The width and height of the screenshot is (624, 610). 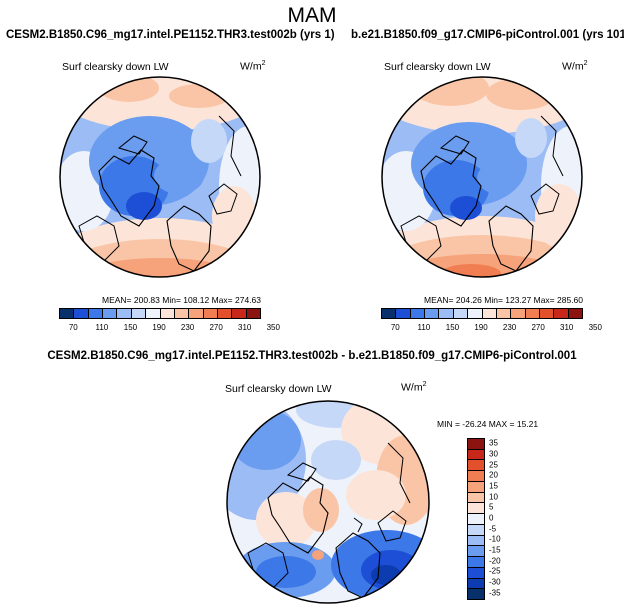 I want to click on panel1-stats: MEAN= 200.83 Min= 108.12 Max= 274.63, so click(x=182, y=300).